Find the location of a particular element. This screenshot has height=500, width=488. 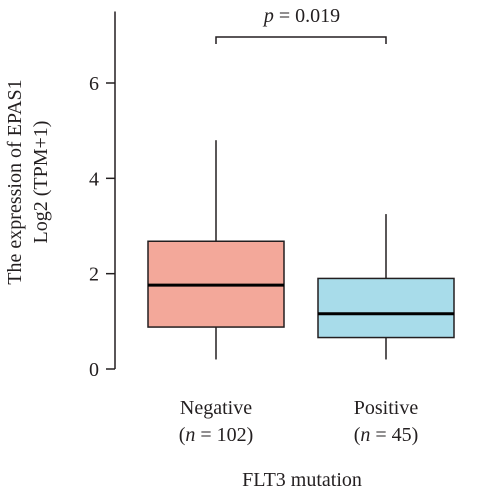

y-axis-label-line2: Log2 (TPM+1) is located at coordinates (41, 182).